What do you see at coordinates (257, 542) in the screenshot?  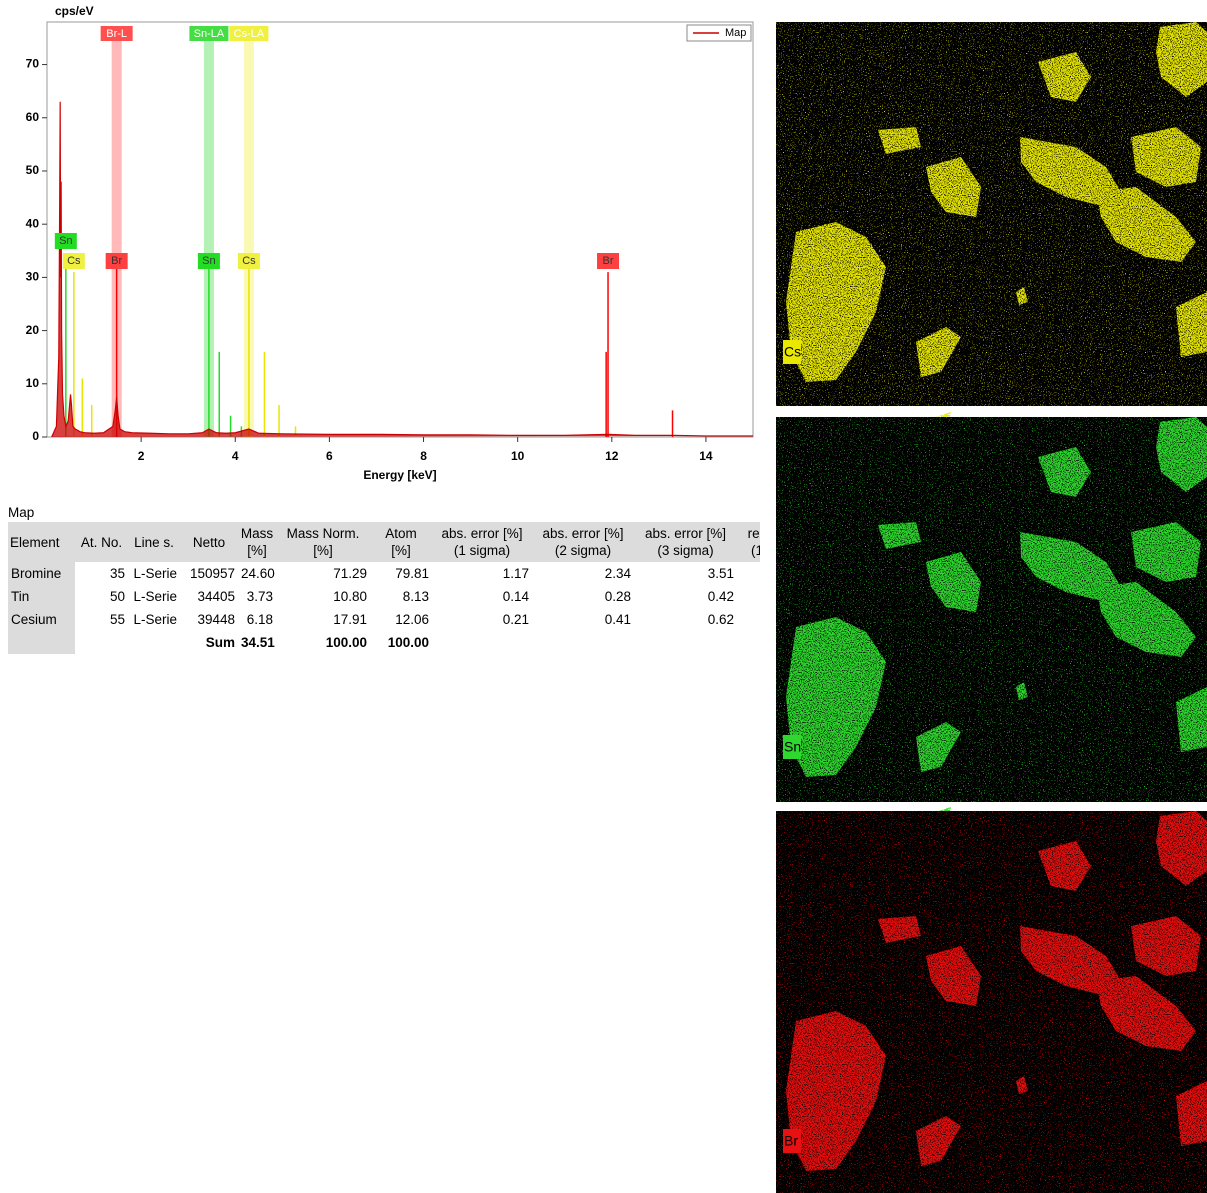 I see `header-cell: Mass [%]` at bounding box center [257, 542].